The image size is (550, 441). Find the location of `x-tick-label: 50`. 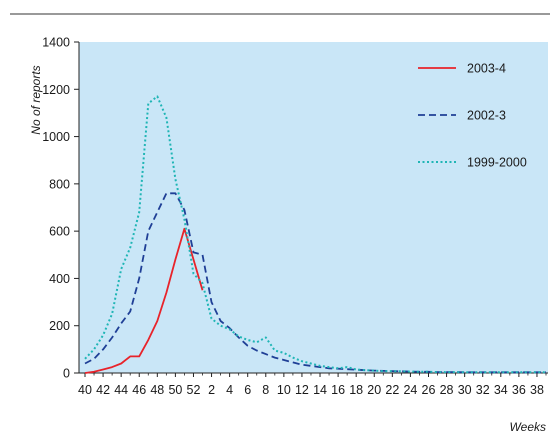

x-tick-label: 50 is located at coordinates (175, 390).